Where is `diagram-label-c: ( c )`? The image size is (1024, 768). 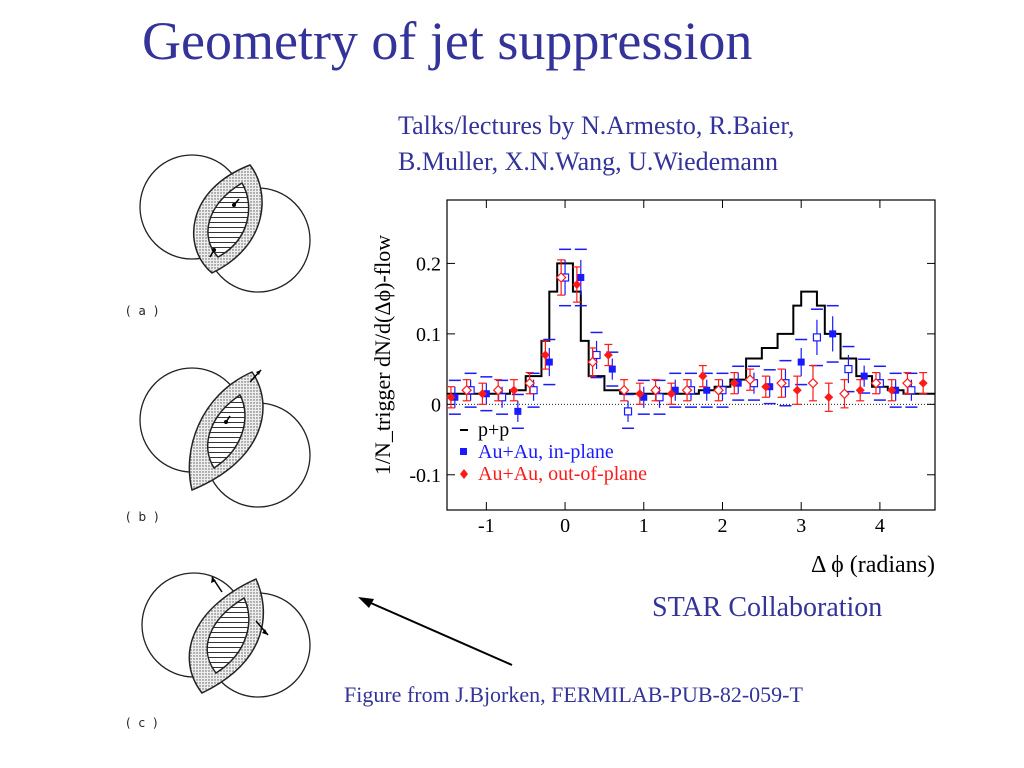
diagram-label-c: ( c ) is located at coordinates (143, 723).